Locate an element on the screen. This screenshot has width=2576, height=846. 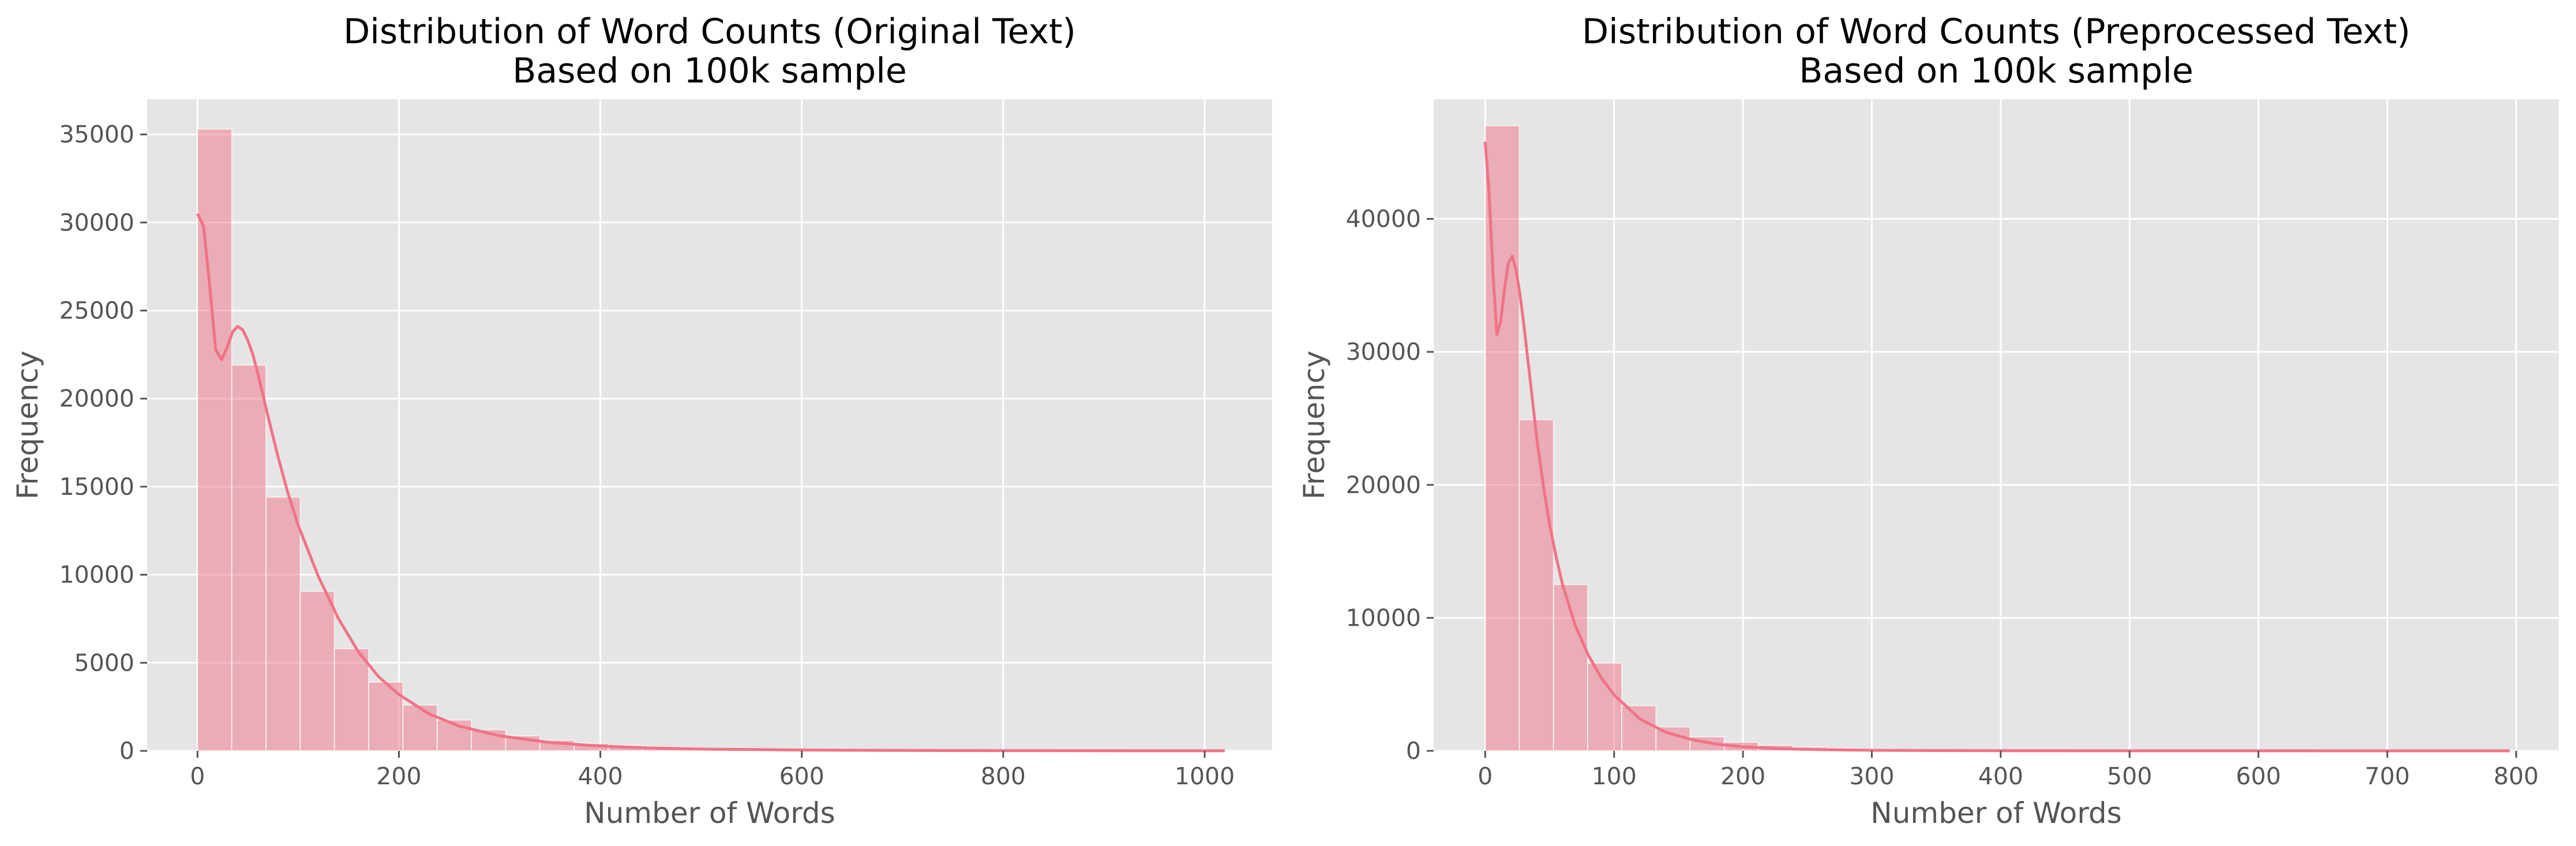
x-axis-label-original: Number of Words is located at coordinates (709, 813).